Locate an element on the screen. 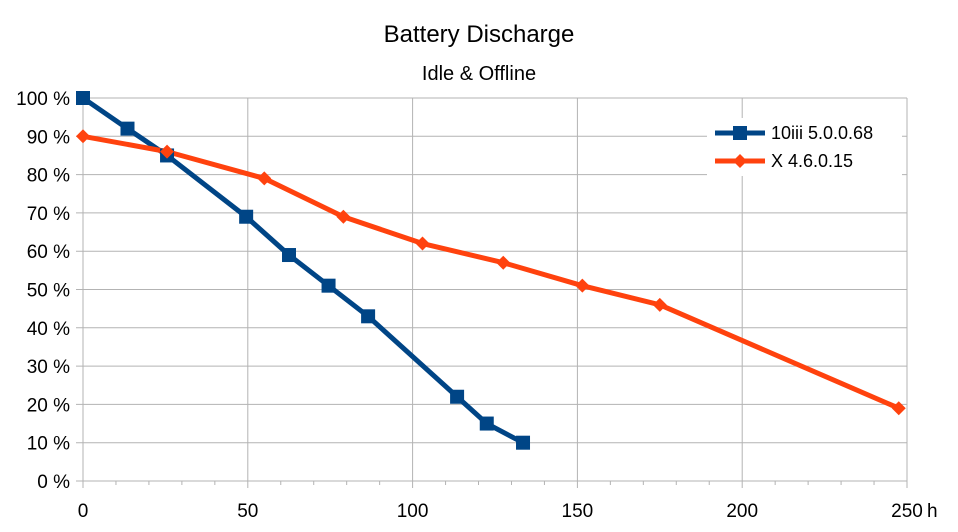 This screenshot has width=958, height=532. y-tick-label: 80 % is located at coordinates (48, 176).